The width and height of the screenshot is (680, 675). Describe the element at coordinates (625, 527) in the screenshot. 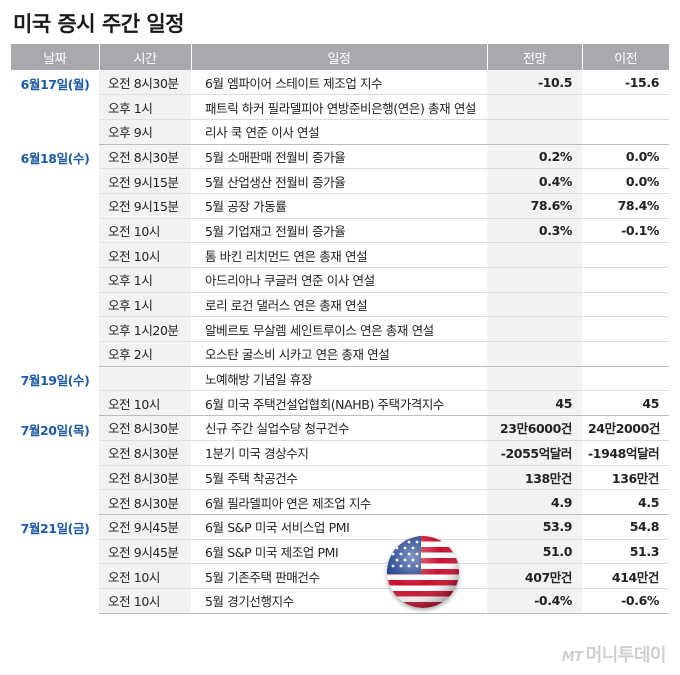

I see `previous-cell: 54.8` at that location.